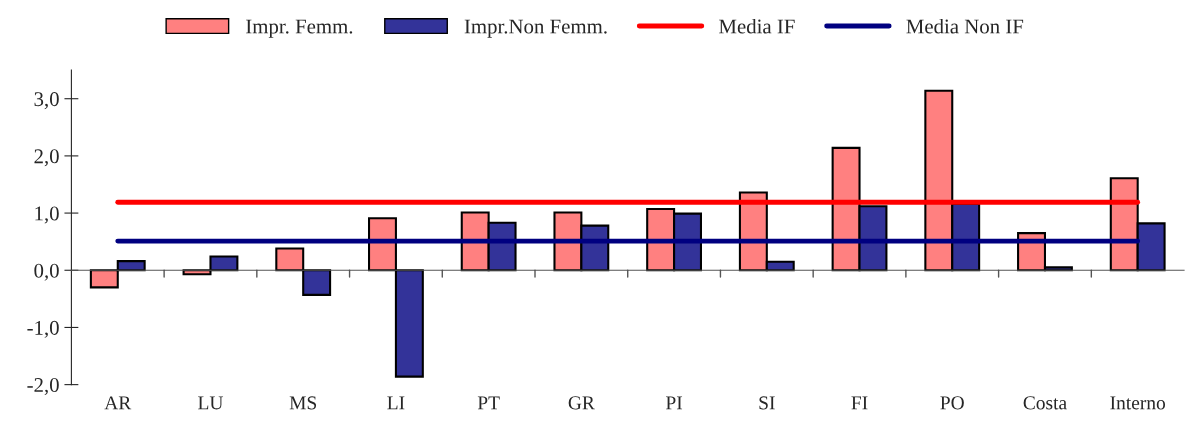 The image size is (1190, 425). I want to click on x-tick-label: LI, so click(396, 403).